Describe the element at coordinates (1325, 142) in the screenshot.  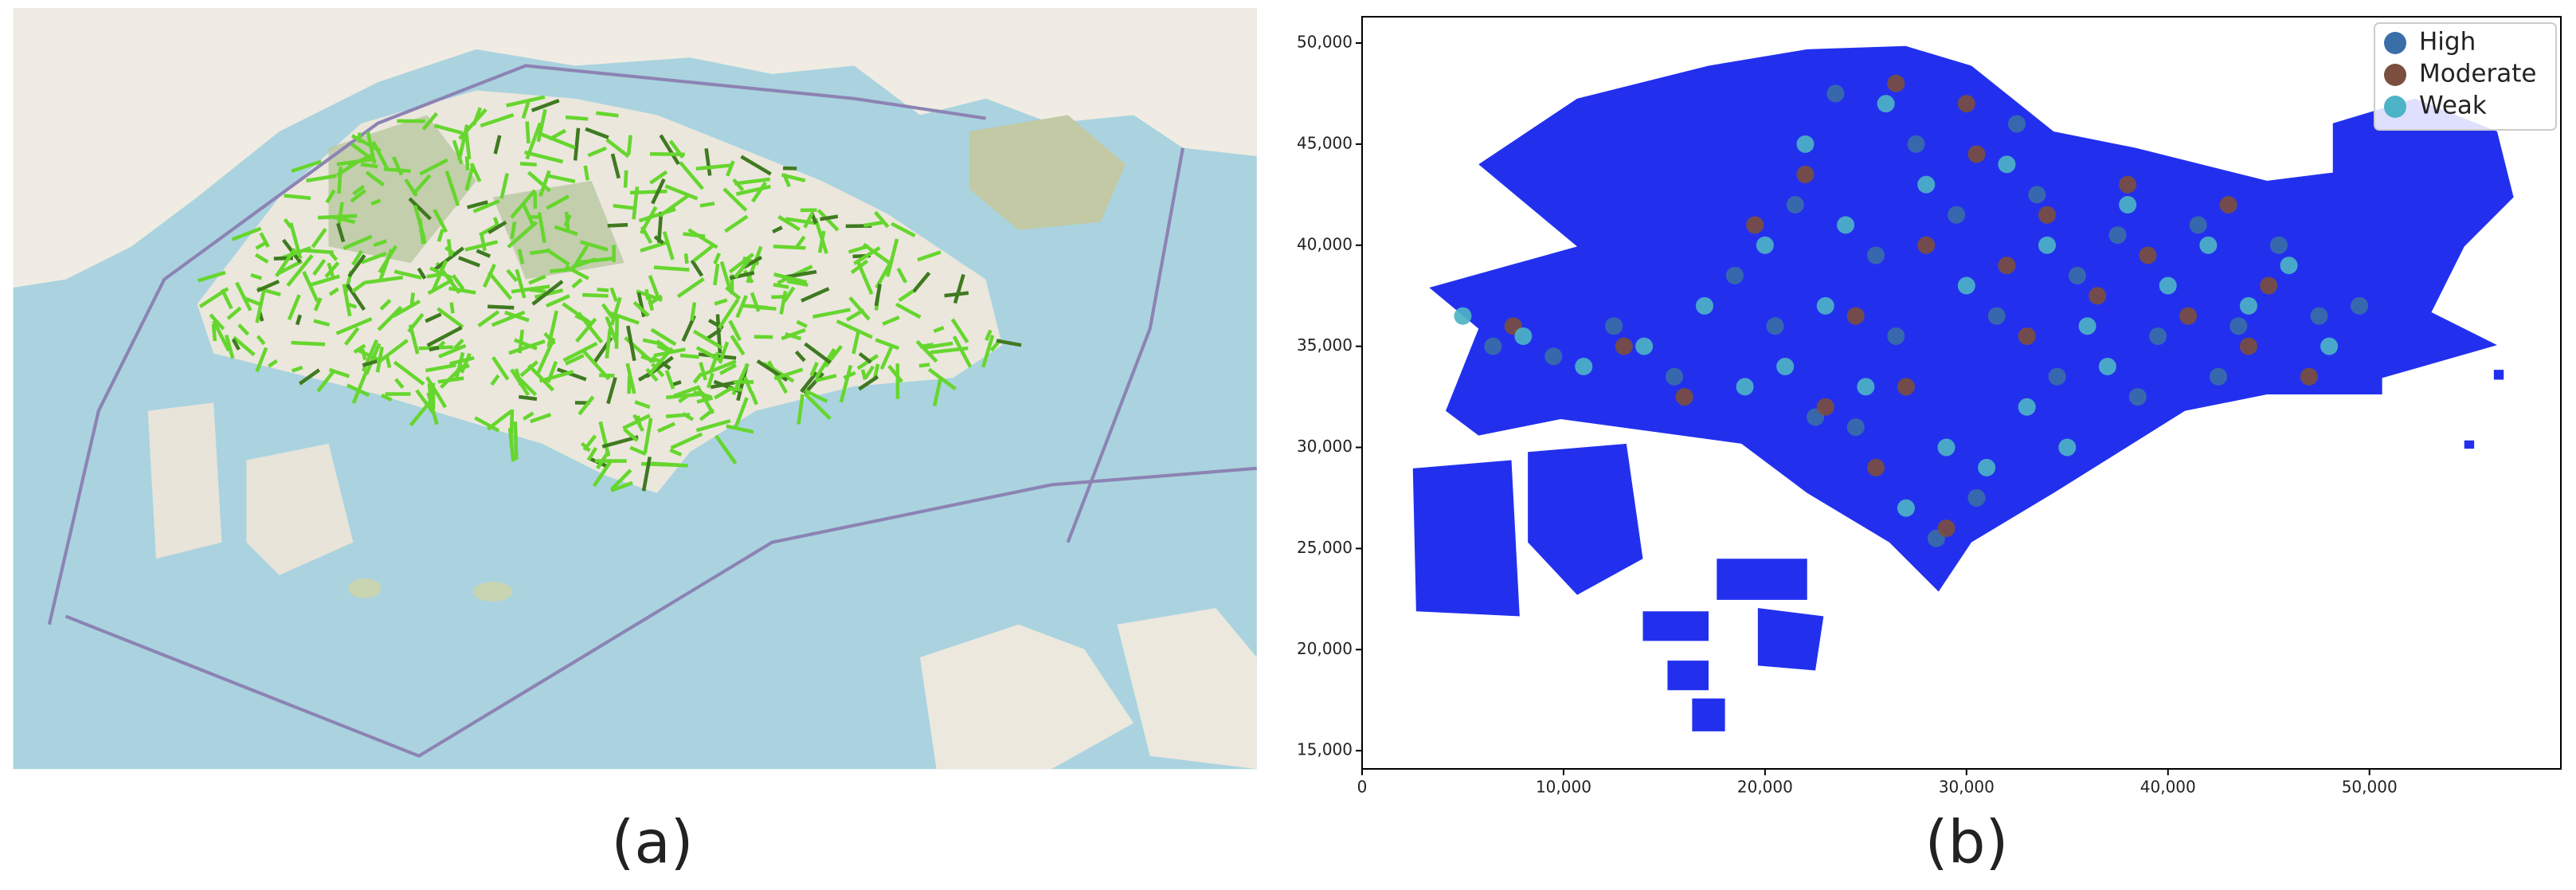
I see `y-tick-label: 45,000` at that location.